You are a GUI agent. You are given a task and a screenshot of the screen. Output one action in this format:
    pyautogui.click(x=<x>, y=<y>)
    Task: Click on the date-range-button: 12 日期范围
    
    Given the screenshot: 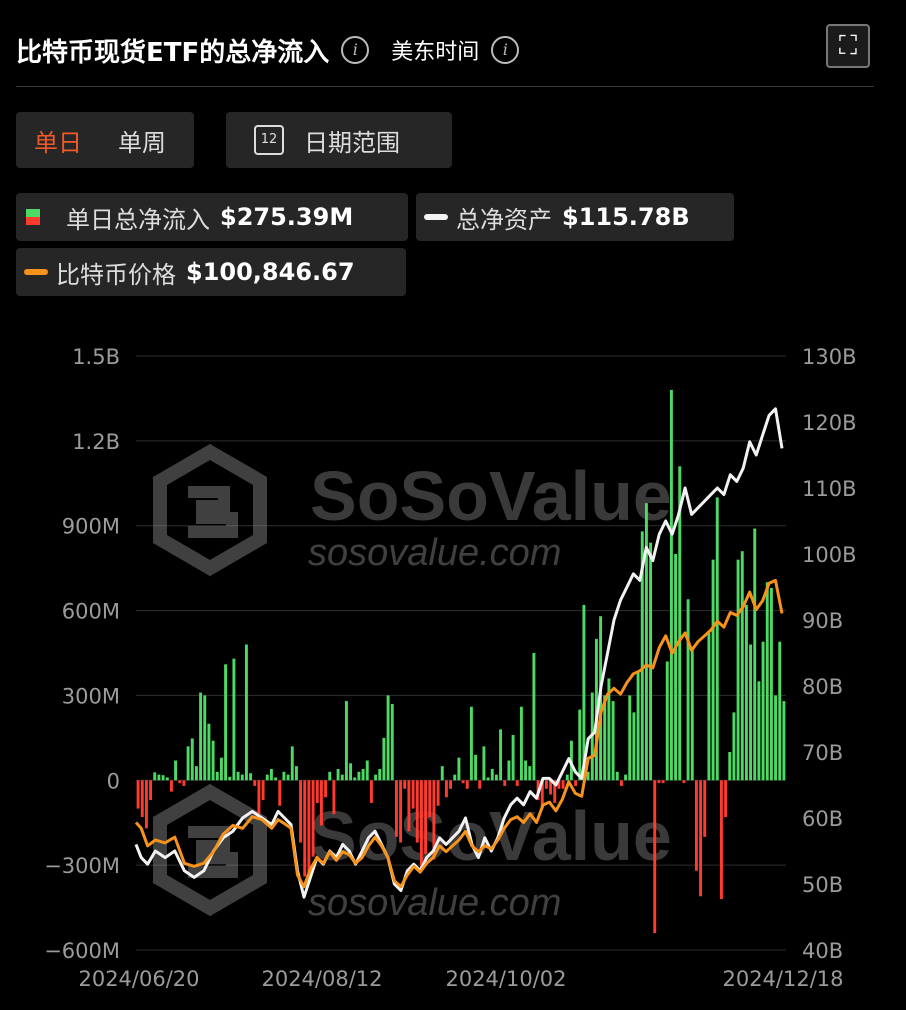 What is the action you would take?
    pyautogui.click(x=339, y=140)
    